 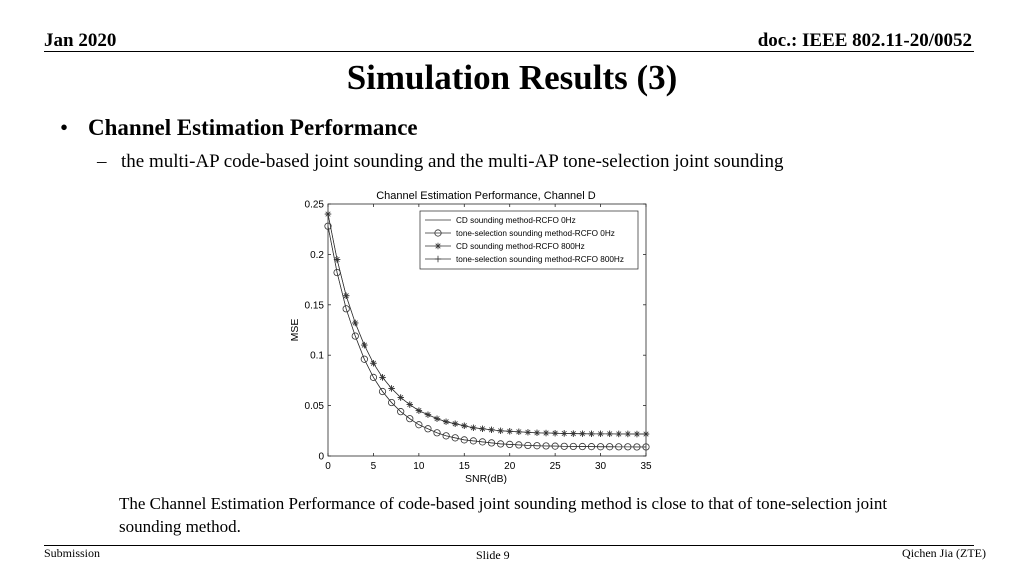 What do you see at coordinates (315, 305) in the screenshot?
I see `y-tick-label: 0.15` at bounding box center [315, 305].